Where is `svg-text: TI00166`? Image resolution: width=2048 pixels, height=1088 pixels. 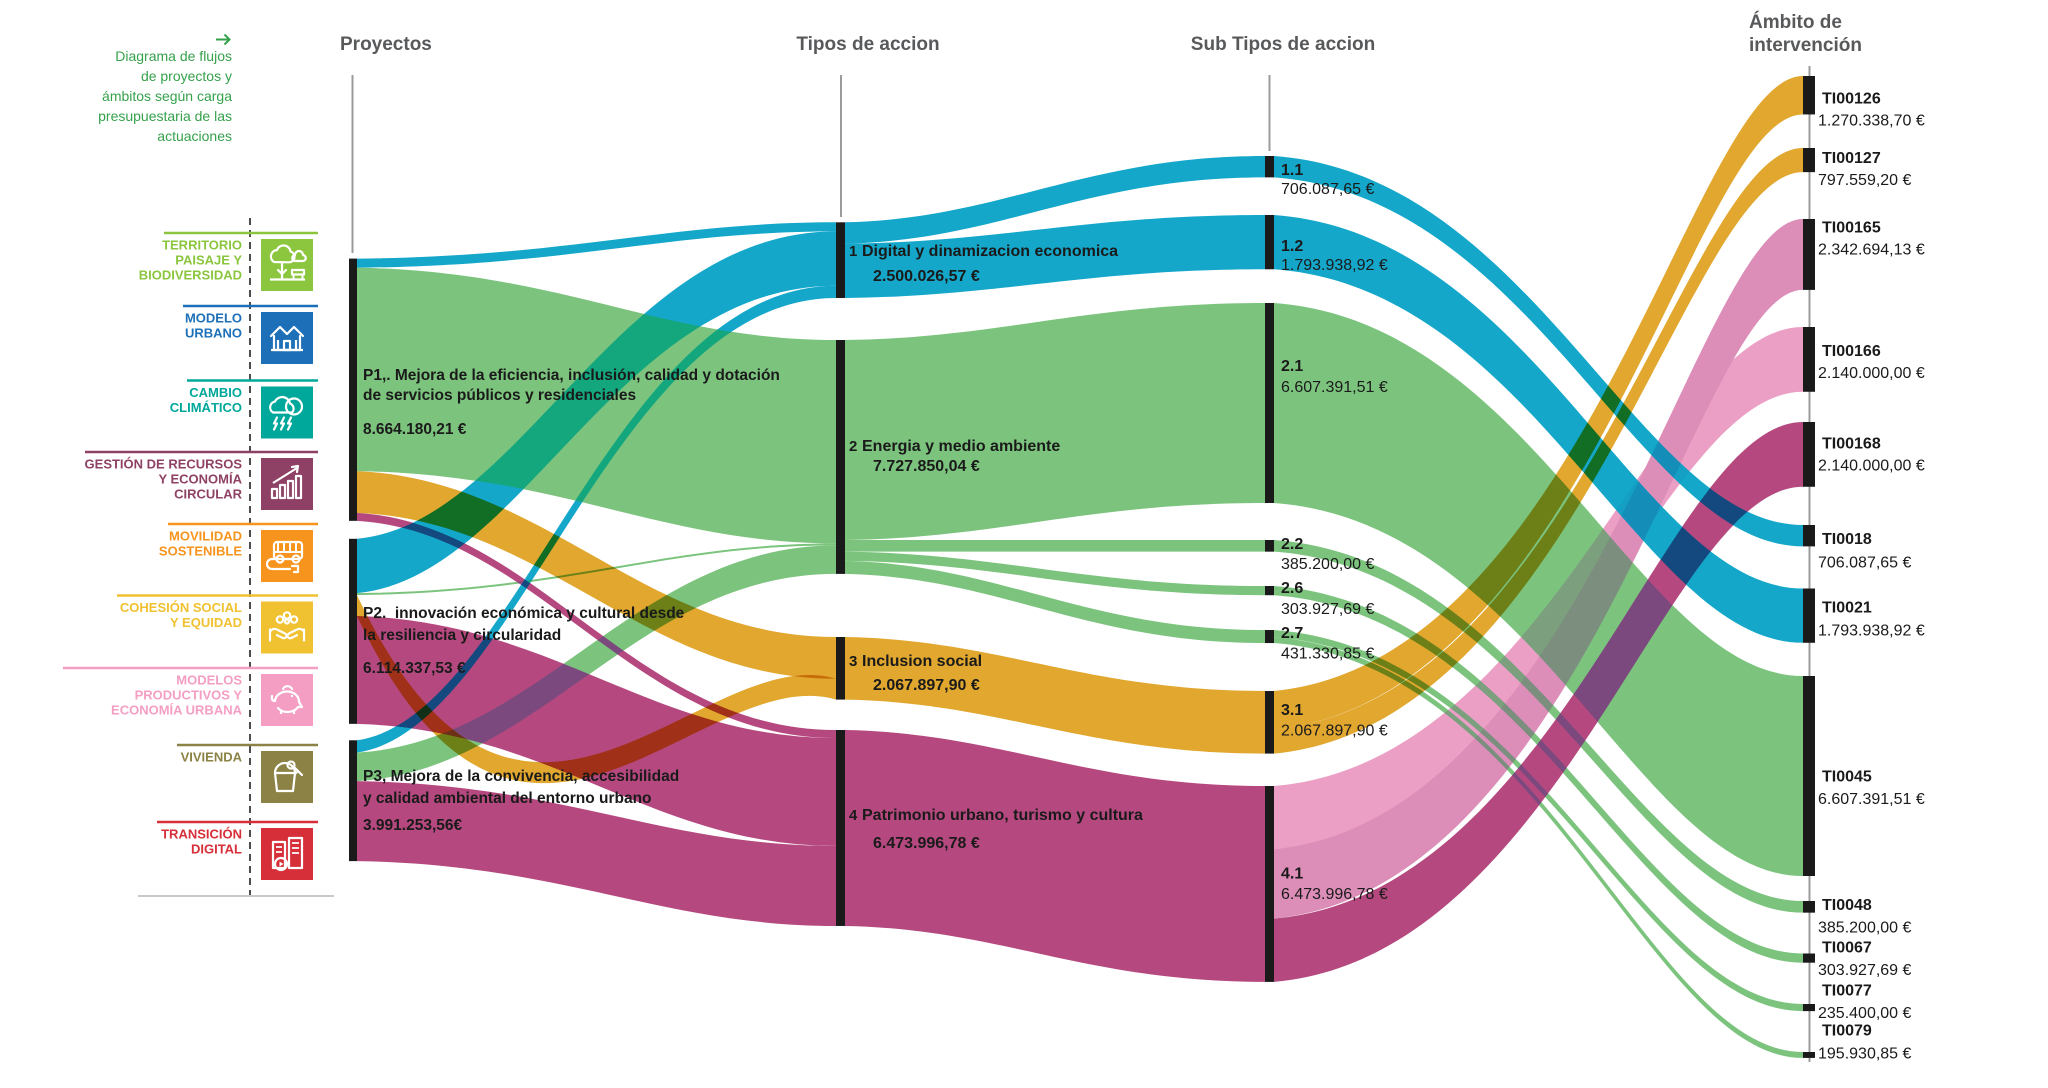
svg-text: TI00166 is located at coordinates (1851, 351).